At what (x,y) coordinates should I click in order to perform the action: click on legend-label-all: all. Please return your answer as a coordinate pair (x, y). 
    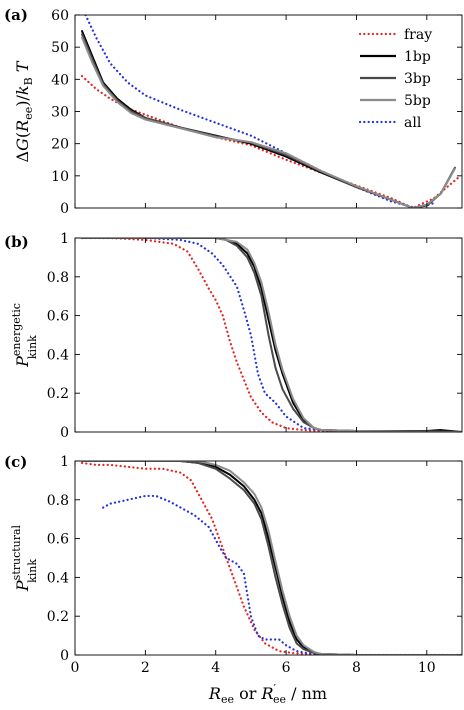
    Looking at the image, I should click on (413, 123).